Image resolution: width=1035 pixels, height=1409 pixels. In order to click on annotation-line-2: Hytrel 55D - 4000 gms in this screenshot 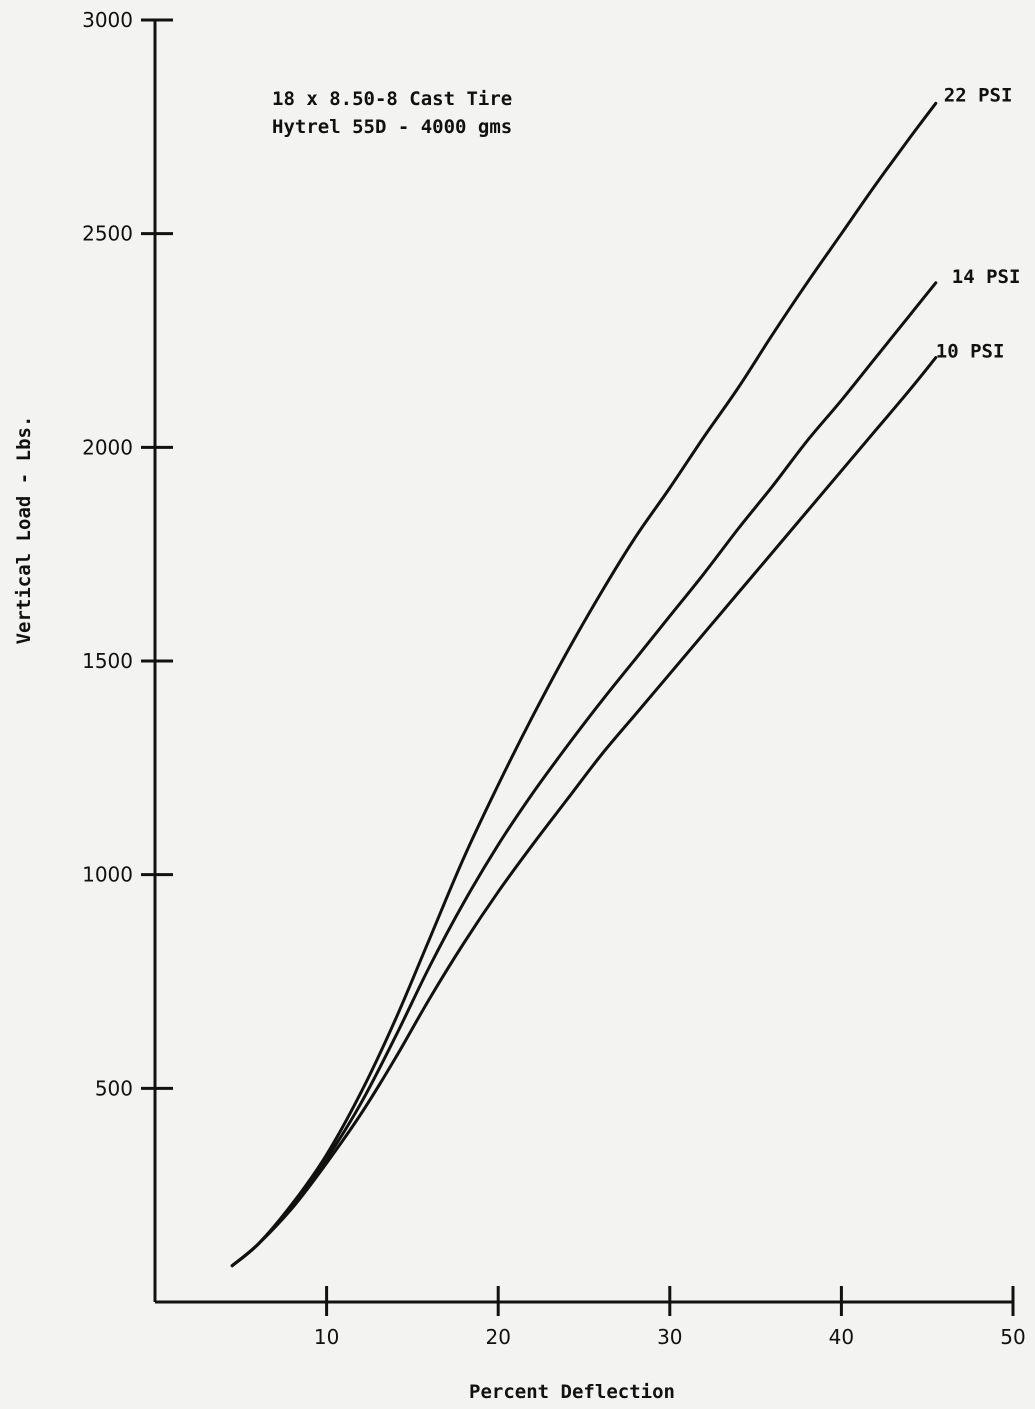, I will do `click(392, 127)`.